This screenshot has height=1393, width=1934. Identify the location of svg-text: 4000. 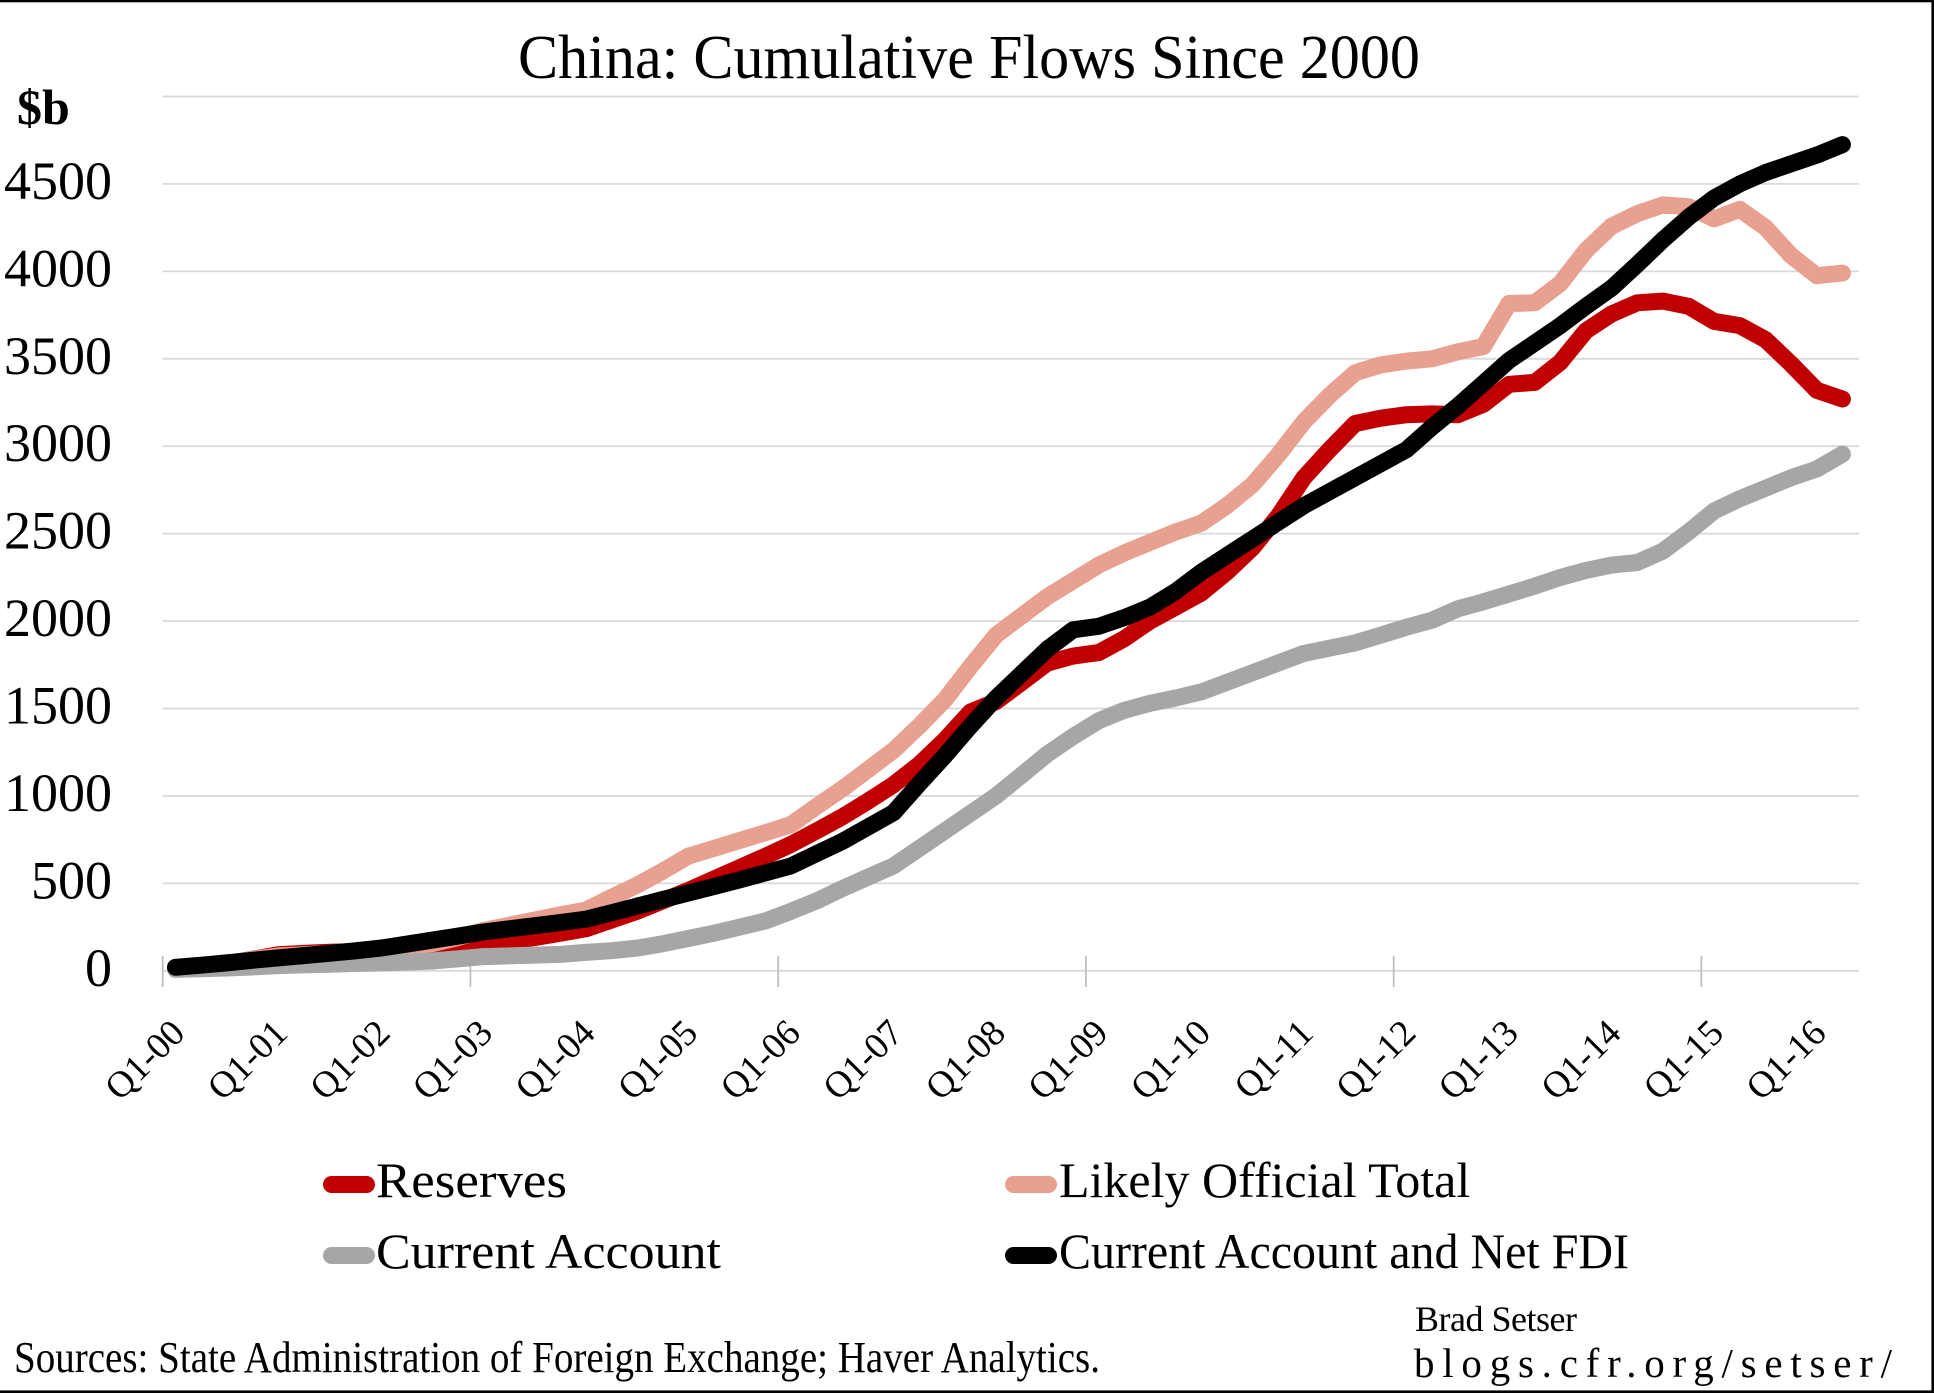
(58, 268).